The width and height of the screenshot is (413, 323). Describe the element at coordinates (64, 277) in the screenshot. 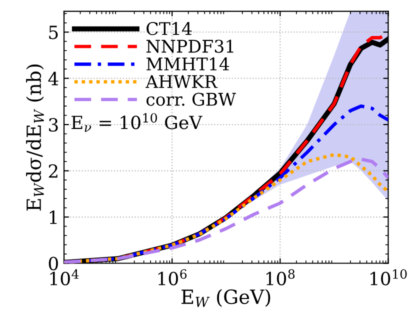

I see `x-tick-label: 10$^{4}$` at that location.